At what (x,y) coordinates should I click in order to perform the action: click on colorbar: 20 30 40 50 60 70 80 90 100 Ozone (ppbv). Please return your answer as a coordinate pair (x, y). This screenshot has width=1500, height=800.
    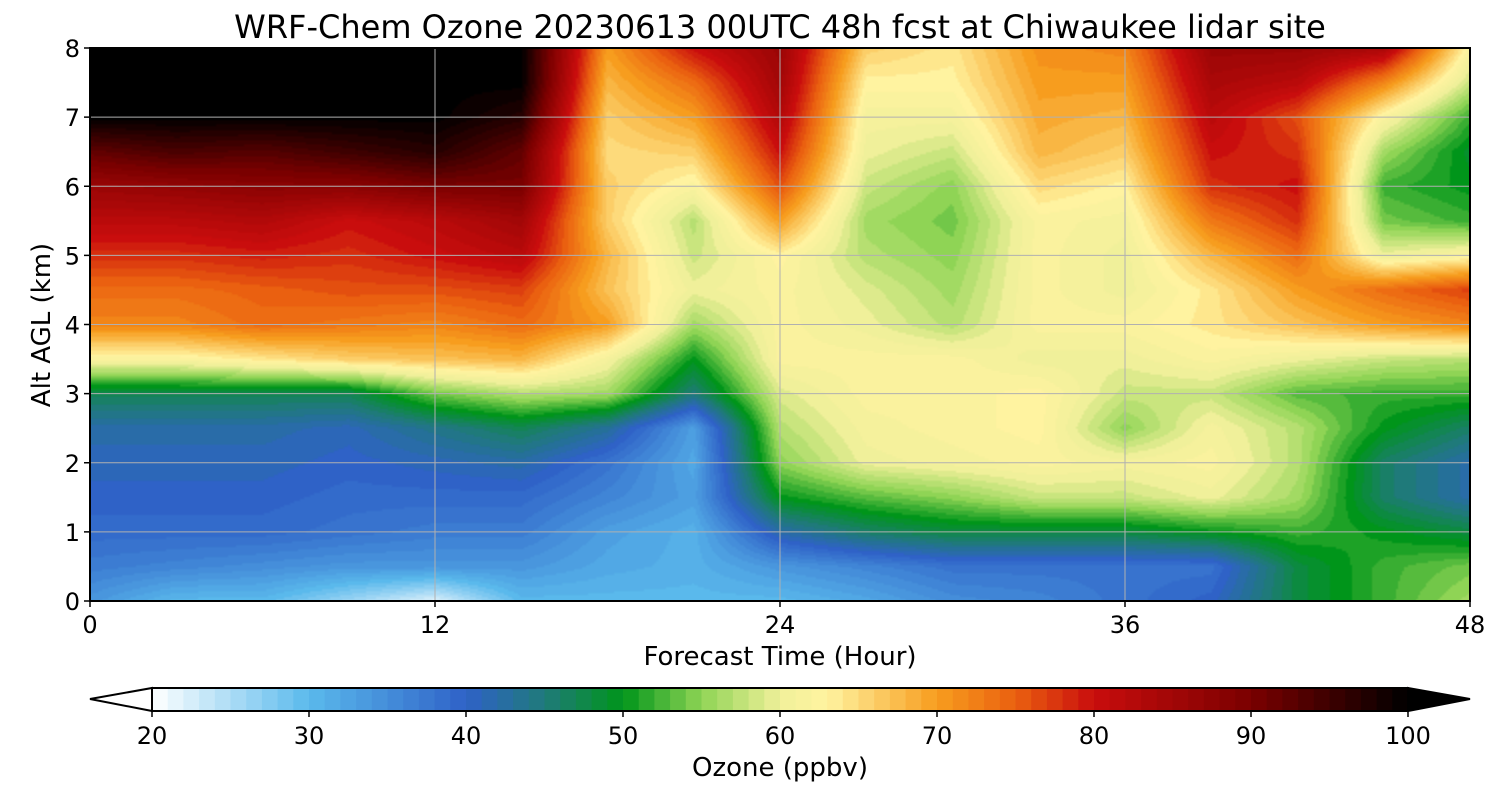
    Looking at the image, I should click on (780, 734).